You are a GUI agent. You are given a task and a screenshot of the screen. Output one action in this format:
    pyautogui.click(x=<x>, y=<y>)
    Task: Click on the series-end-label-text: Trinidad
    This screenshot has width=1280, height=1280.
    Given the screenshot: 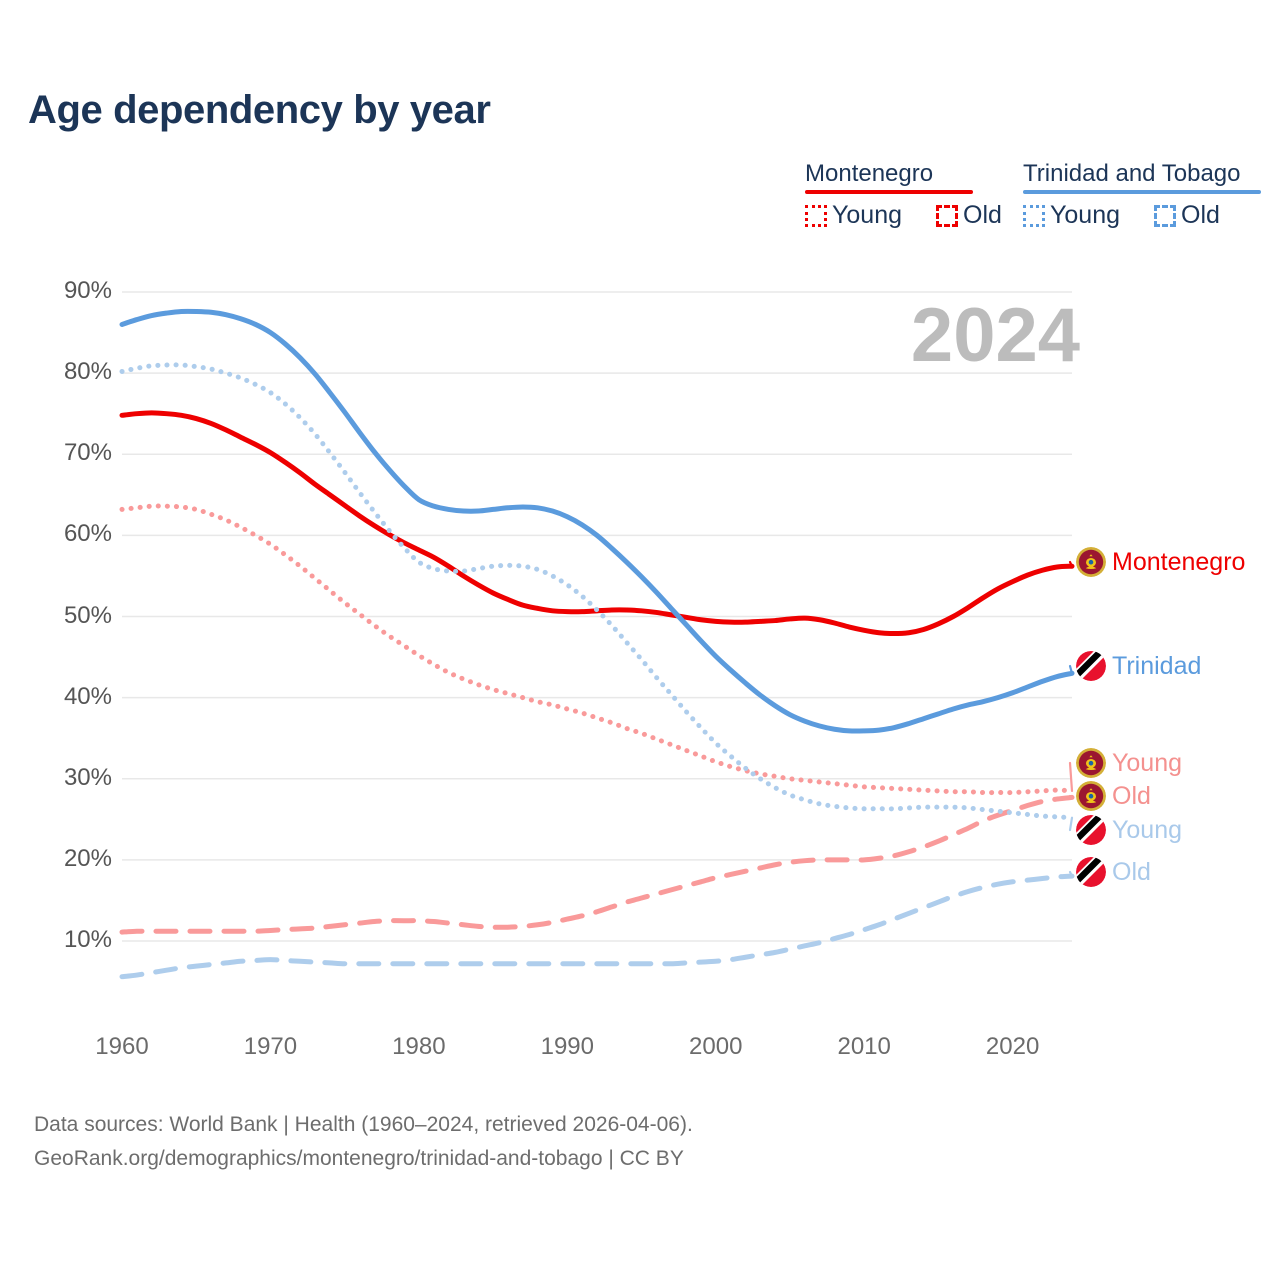 What is the action you would take?
    pyautogui.click(x=1157, y=665)
    